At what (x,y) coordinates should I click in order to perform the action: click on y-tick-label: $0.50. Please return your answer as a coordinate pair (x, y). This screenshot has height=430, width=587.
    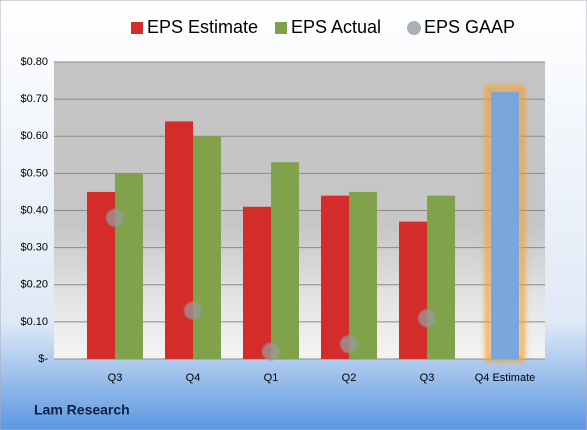
    Looking at the image, I should click on (34, 173).